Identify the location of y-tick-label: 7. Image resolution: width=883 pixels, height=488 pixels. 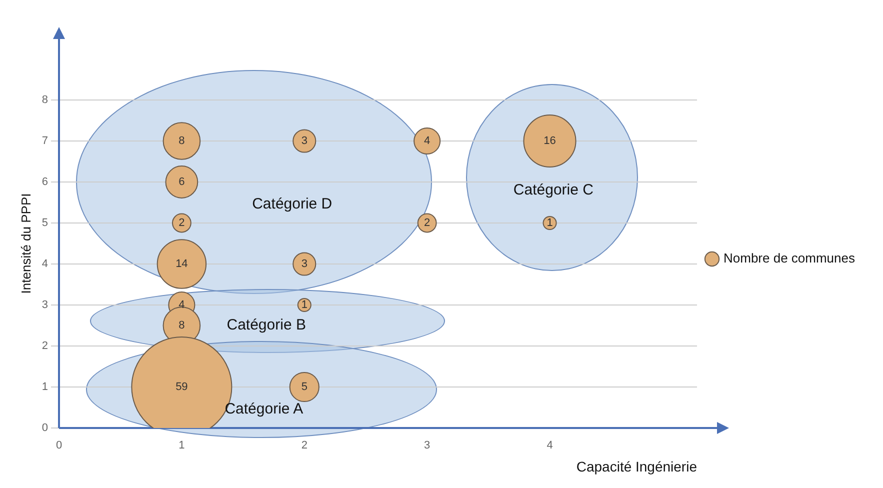
(45, 141).